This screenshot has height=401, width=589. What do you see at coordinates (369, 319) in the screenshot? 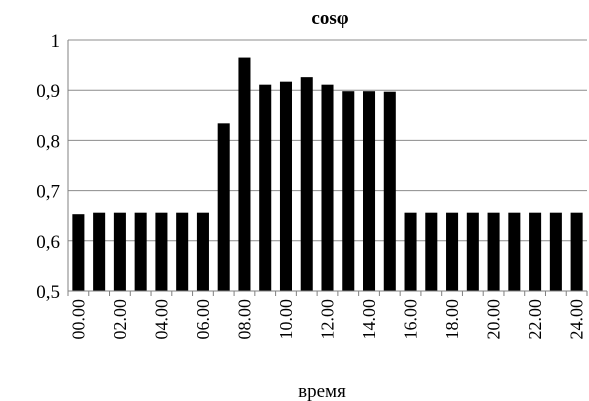
I see `x-tick-label: 14.00` at bounding box center [369, 319].